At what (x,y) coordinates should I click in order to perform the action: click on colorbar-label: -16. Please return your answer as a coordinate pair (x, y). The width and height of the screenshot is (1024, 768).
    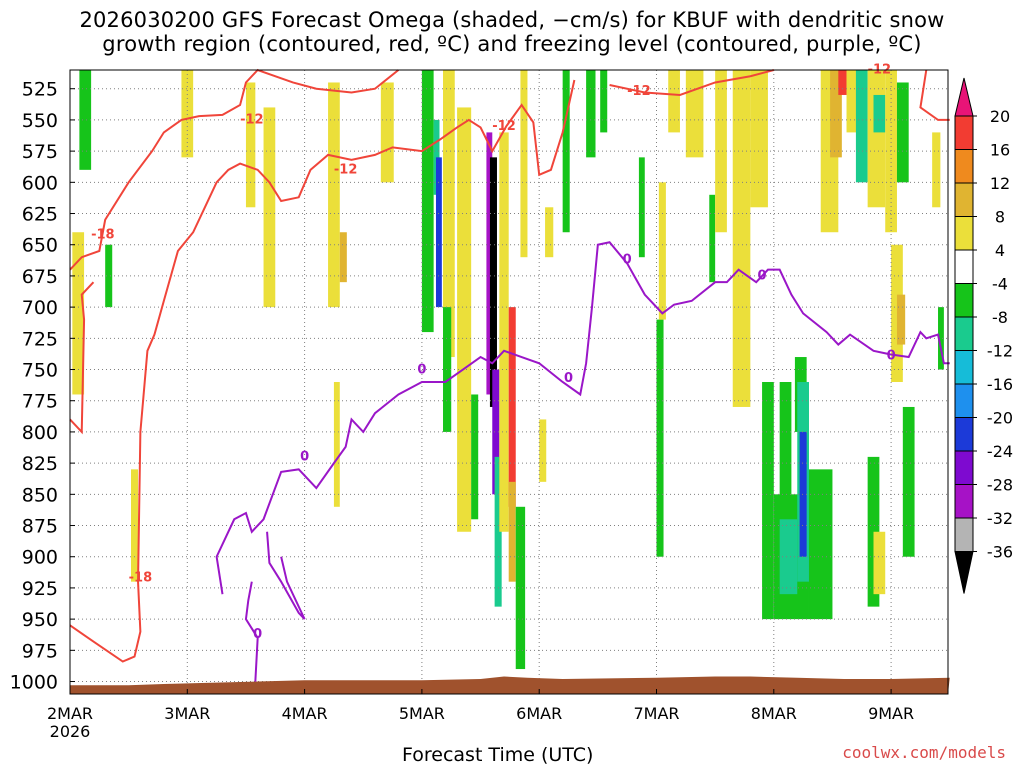
    Looking at the image, I should click on (1000, 384).